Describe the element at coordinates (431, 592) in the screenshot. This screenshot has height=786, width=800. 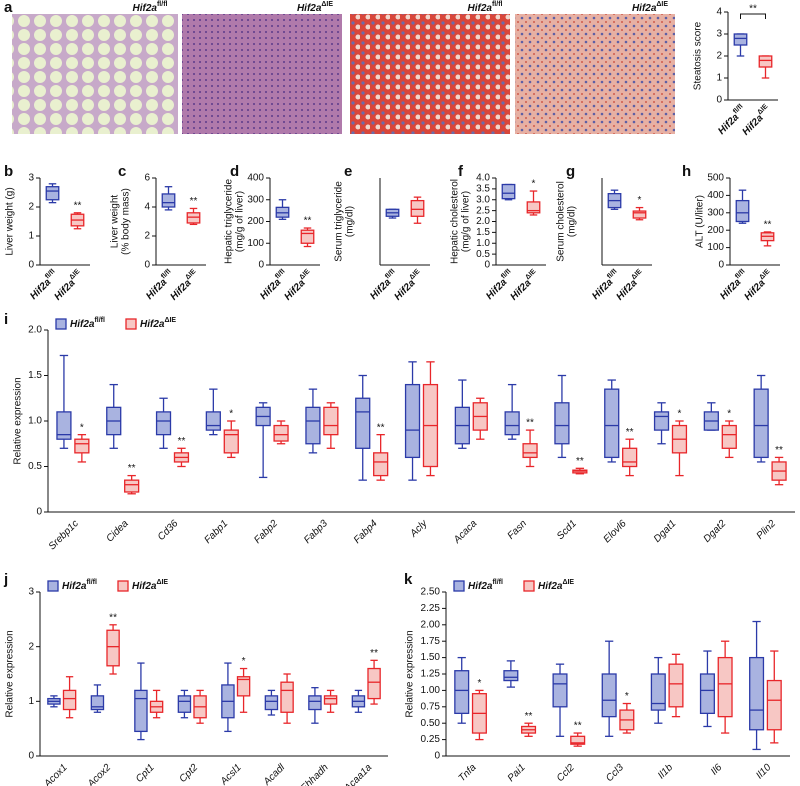
I see `y-tick-label: 2.50` at that location.